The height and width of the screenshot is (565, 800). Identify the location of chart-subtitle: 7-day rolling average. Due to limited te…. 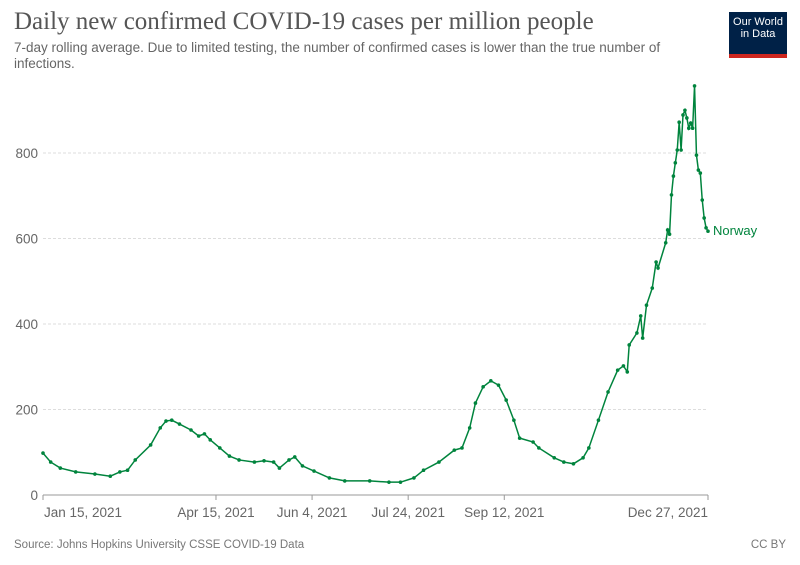
(337, 55).